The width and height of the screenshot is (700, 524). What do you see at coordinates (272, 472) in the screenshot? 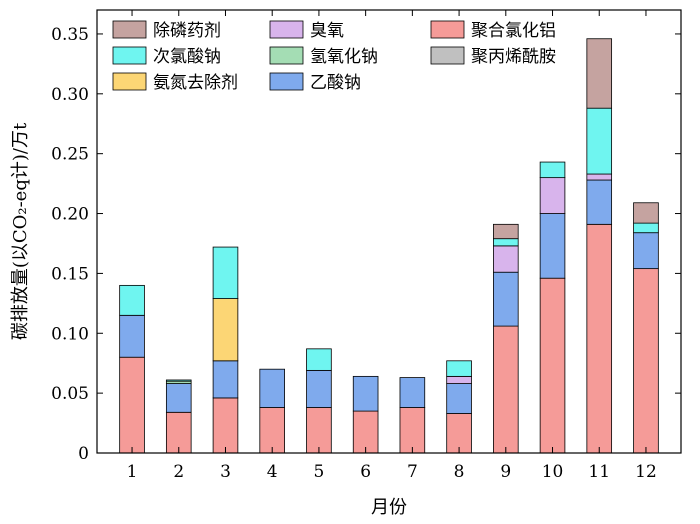
I see `x-tick-label: 4` at bounding box center [272, 472].